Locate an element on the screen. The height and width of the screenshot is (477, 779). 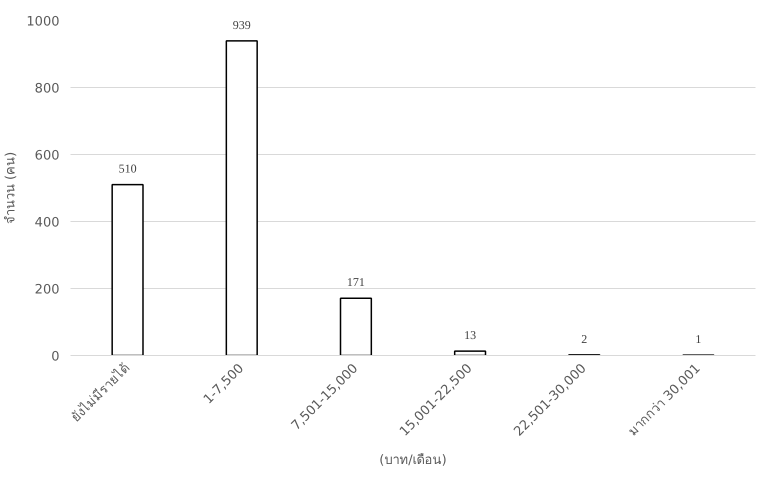
y-axis-title: จำนวน (คน) is located at coordinates (10, 188).